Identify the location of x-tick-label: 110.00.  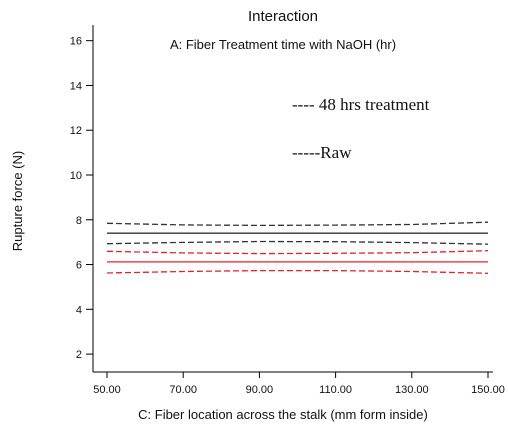
(335, 390).